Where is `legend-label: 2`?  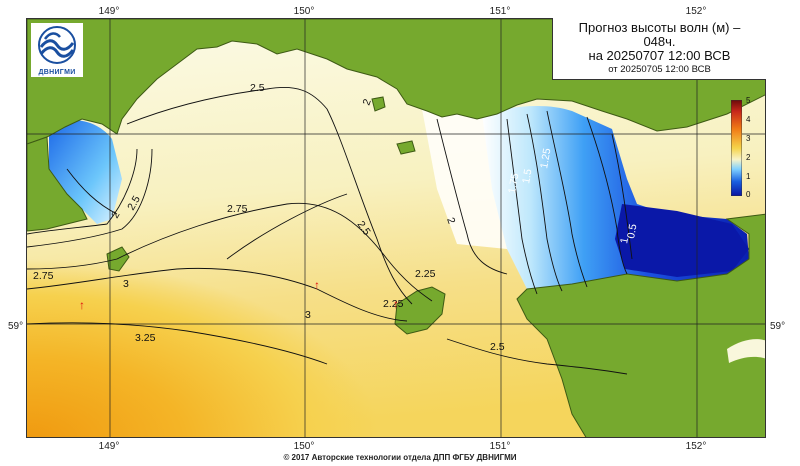 legend-label: 2 is located at coordinates (748, 157).